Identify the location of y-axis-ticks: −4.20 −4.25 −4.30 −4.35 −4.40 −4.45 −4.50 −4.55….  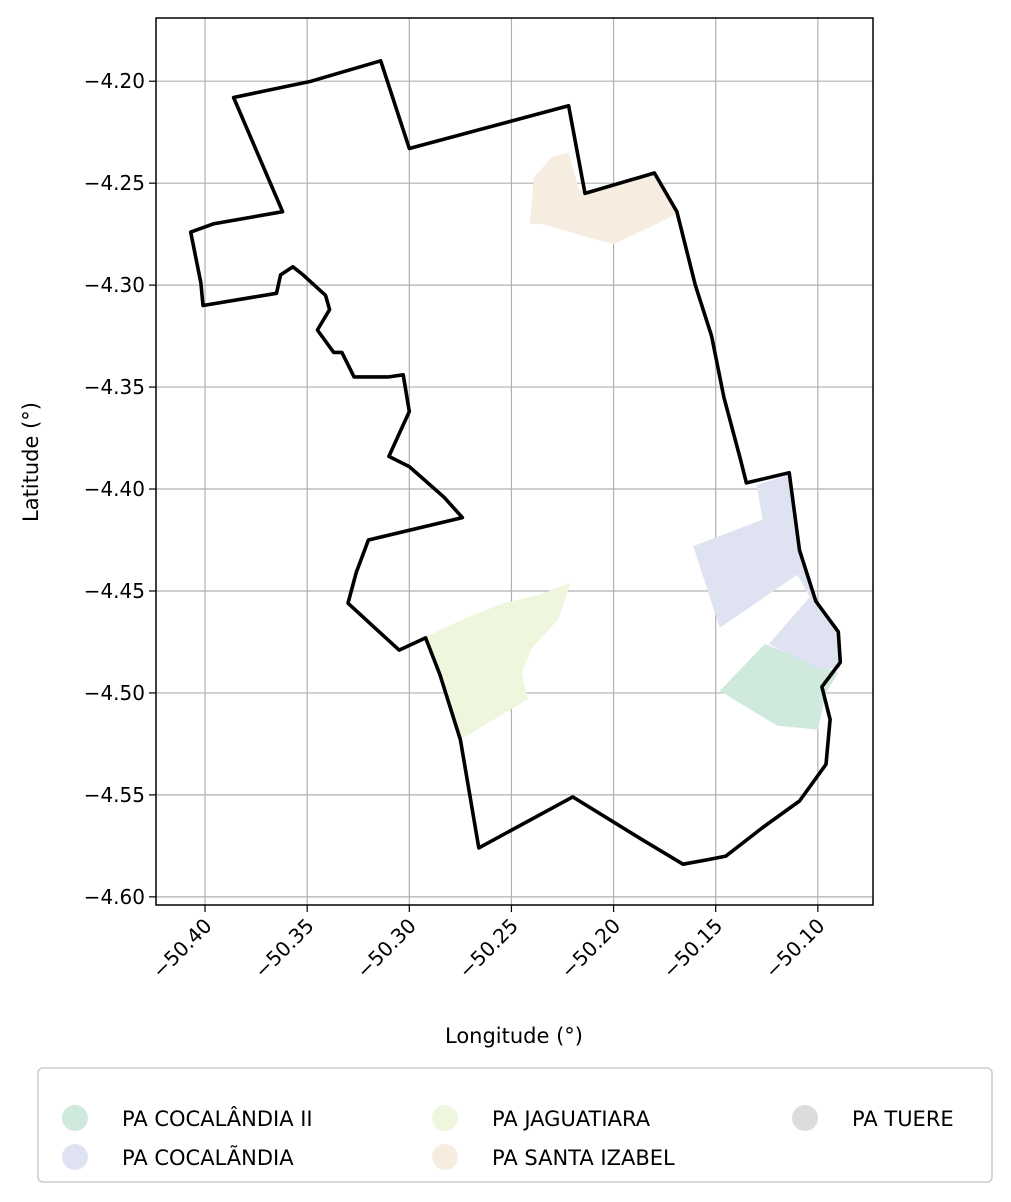
(120, 489).